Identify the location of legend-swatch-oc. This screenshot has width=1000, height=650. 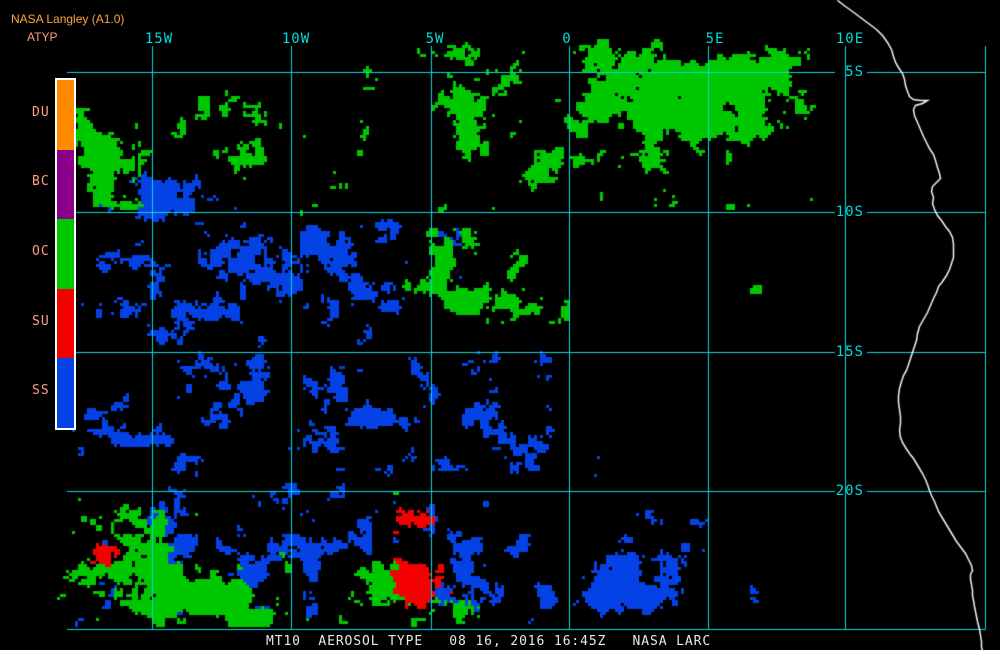
(65, 254).